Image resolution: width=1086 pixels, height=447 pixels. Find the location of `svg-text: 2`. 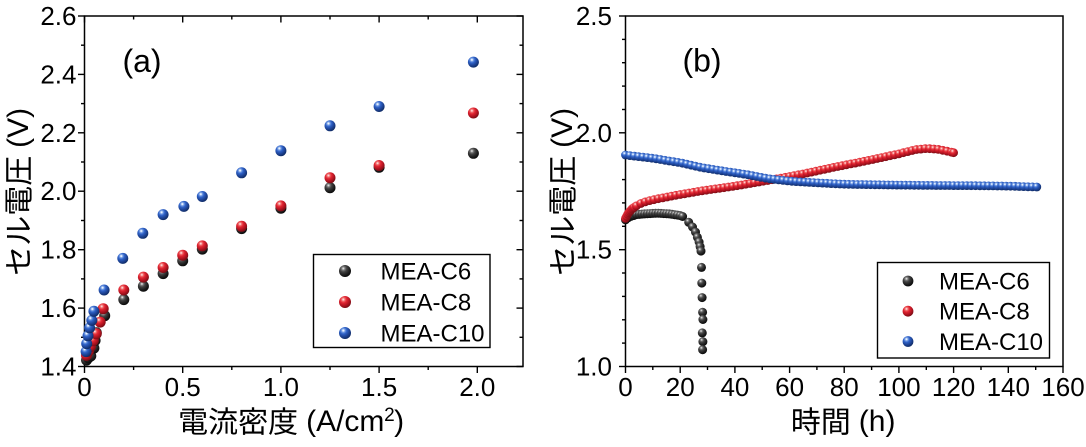

svg-text: 2 is located at coordinates (389, 415).